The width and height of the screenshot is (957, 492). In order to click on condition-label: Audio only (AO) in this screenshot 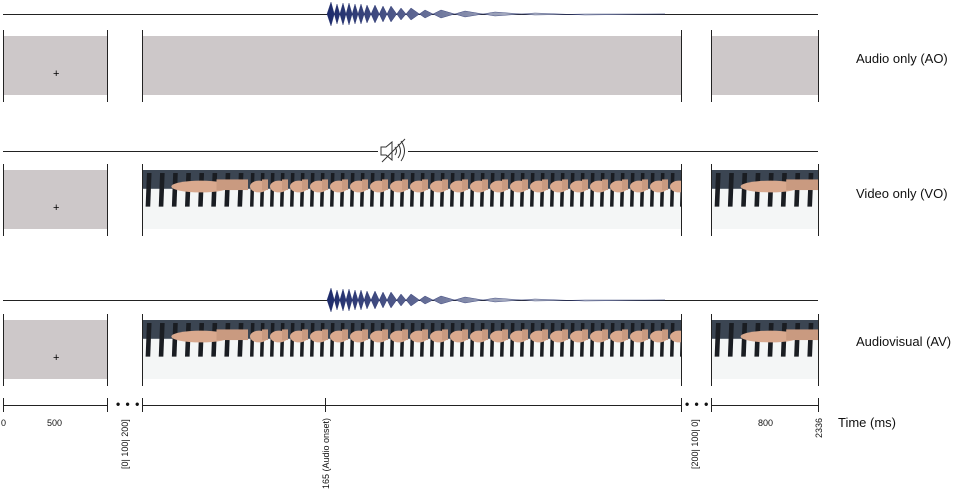, I will do `click(902, 58)`.